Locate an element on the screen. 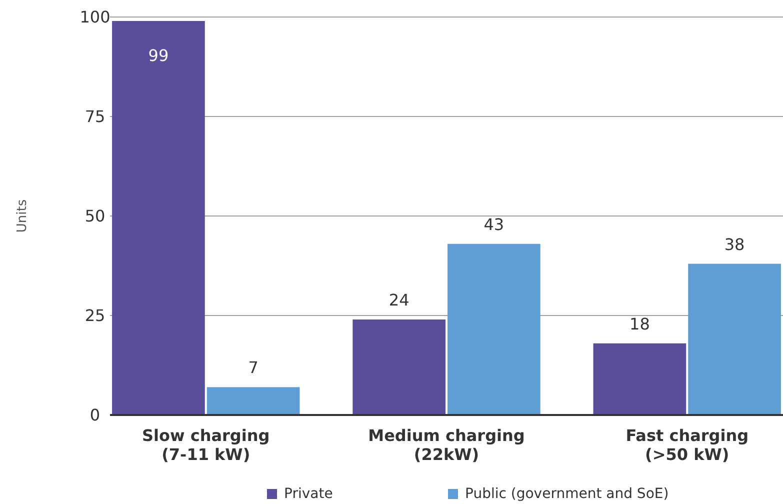  data-label: 24 is located at coordinates (399, 300).